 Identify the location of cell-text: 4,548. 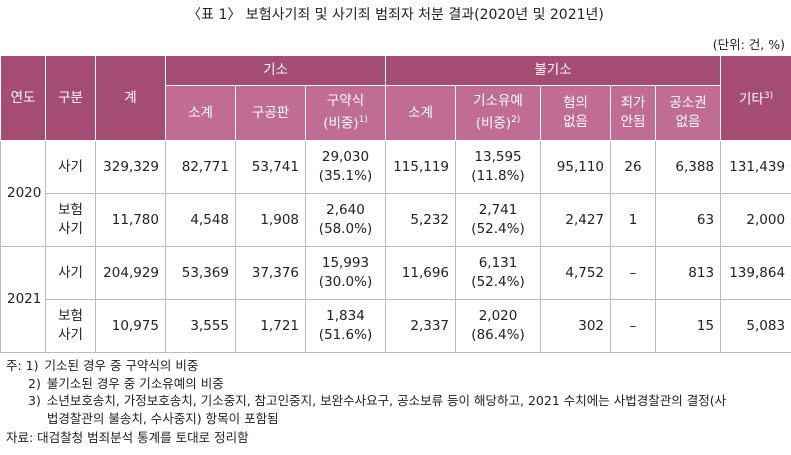
(209, 219).